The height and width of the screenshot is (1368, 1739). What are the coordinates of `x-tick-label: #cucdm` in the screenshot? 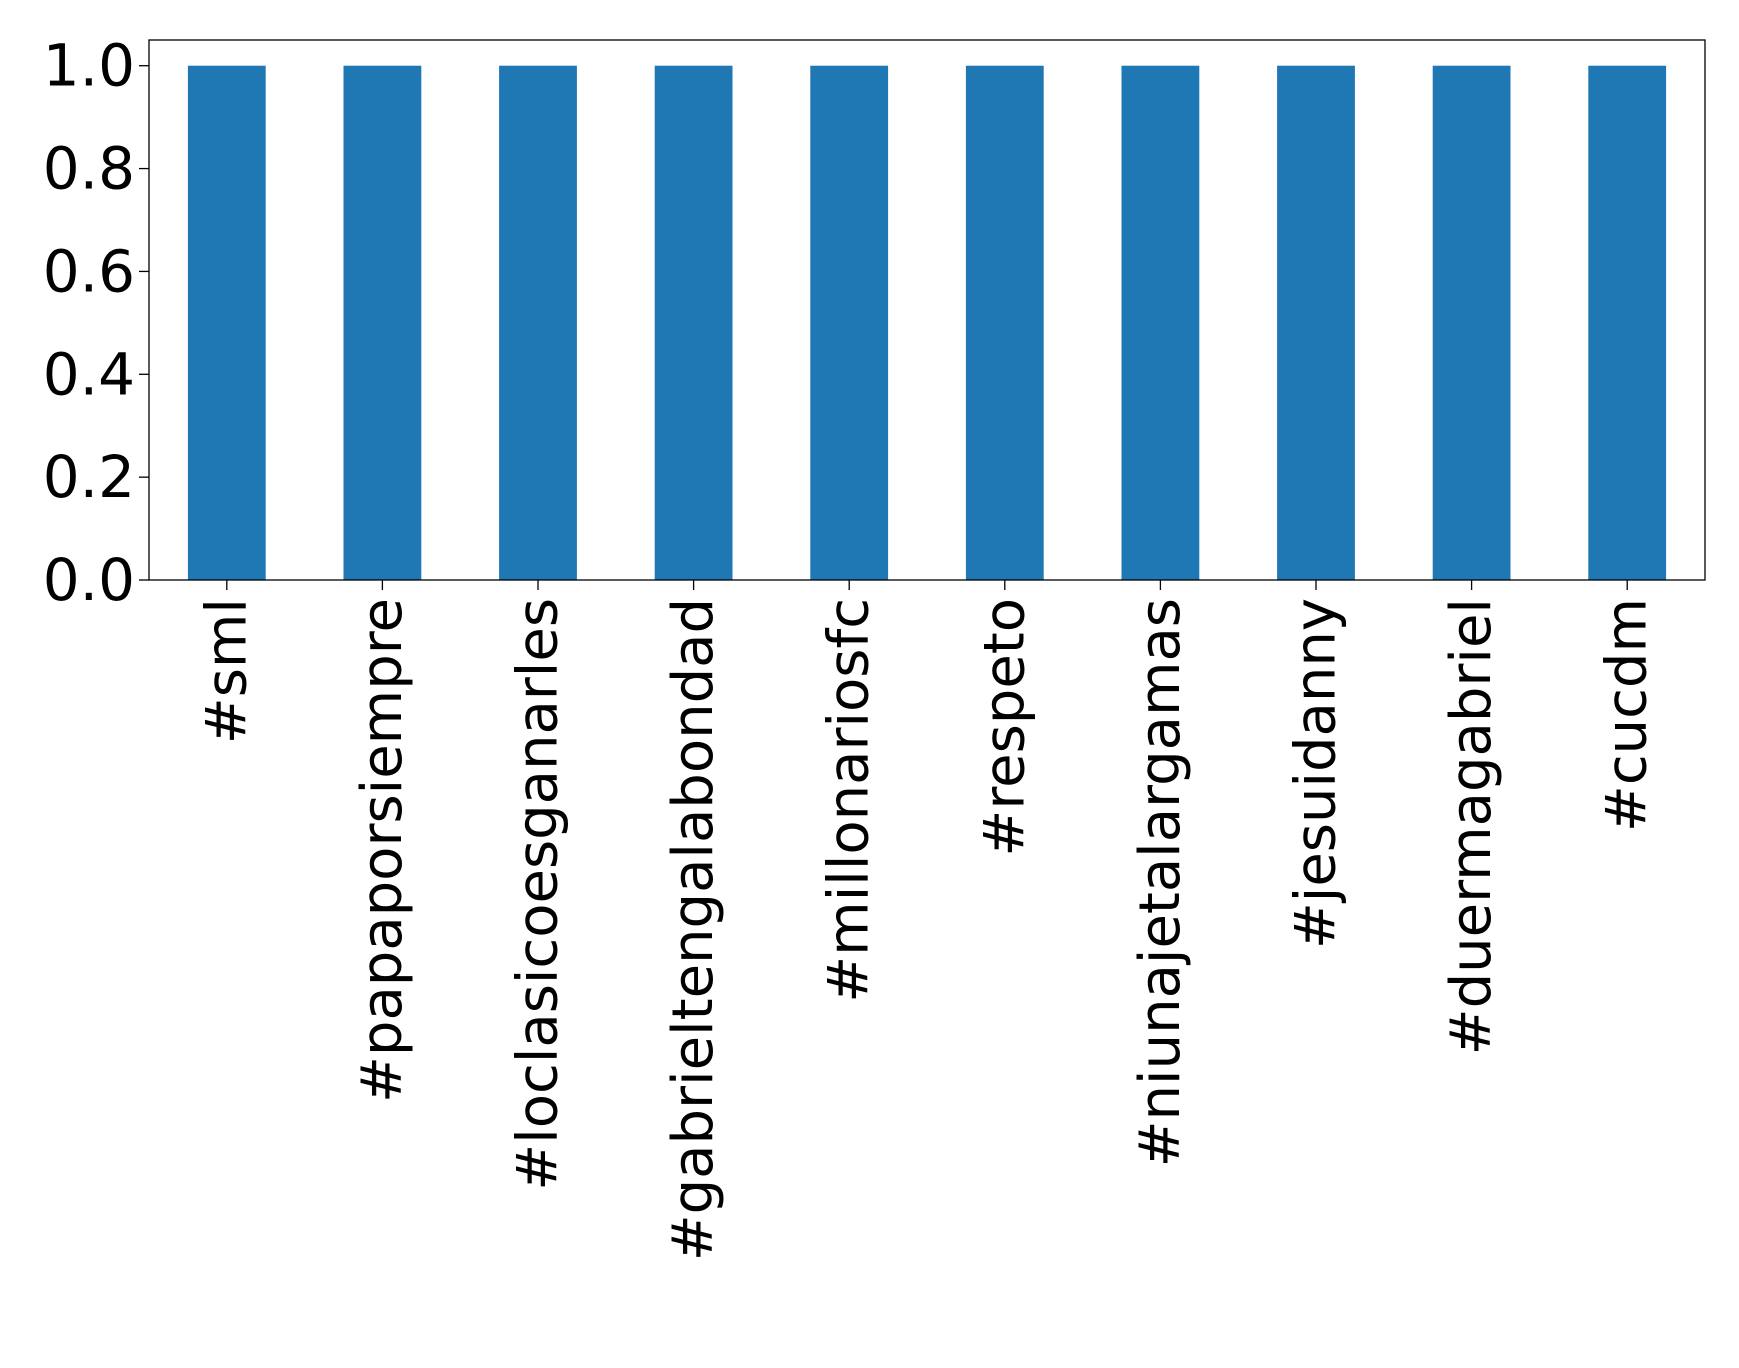 It's located at (1627, 715).